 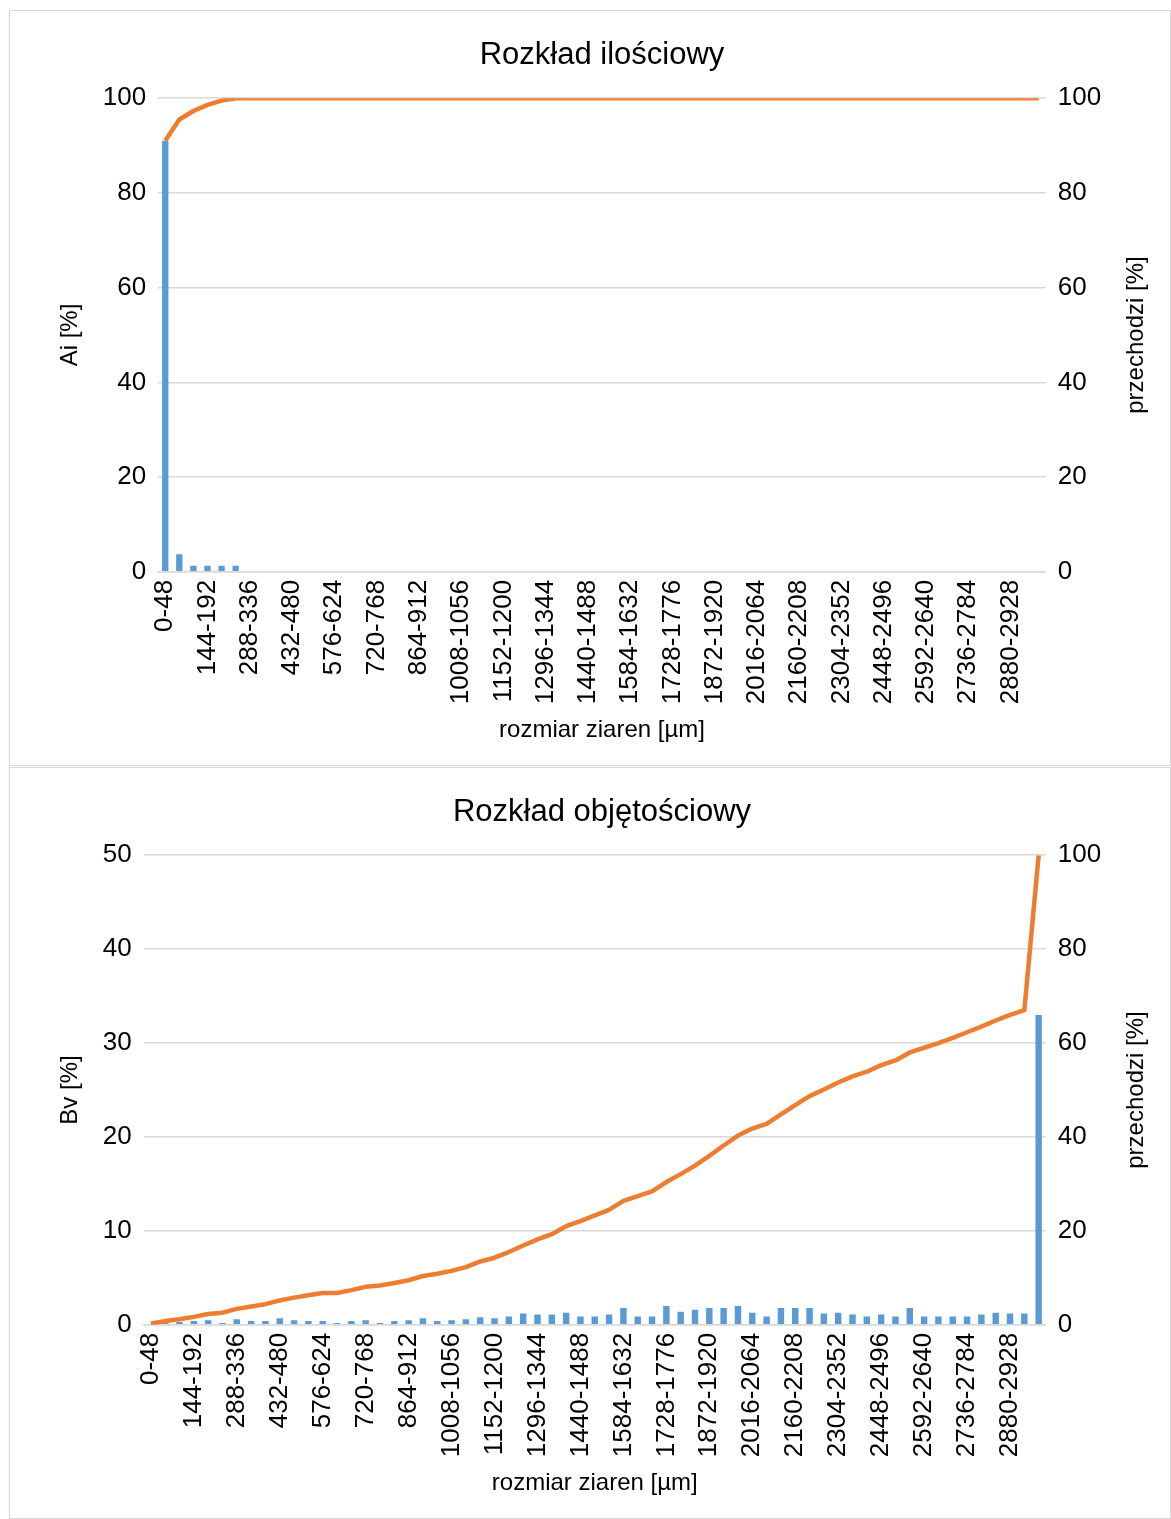 What do you see at coordinates (117, 1041) in the screenshot?
I see `y-tick-label: 30` at bounding box center [117, 1041].